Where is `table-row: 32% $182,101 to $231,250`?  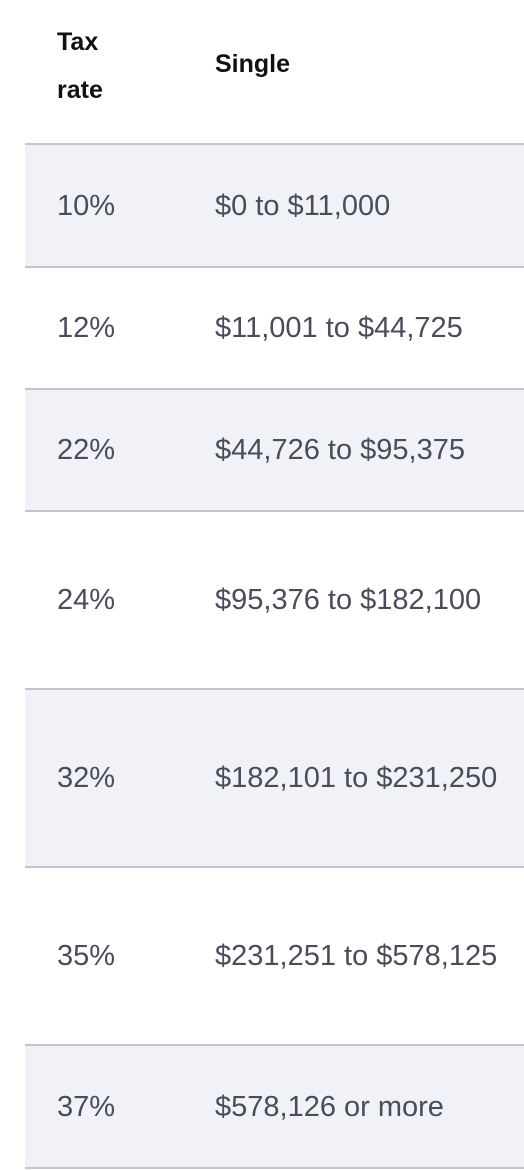
table-row: 32% $182,101 to $231,250 is located at coordinates (274, 779).